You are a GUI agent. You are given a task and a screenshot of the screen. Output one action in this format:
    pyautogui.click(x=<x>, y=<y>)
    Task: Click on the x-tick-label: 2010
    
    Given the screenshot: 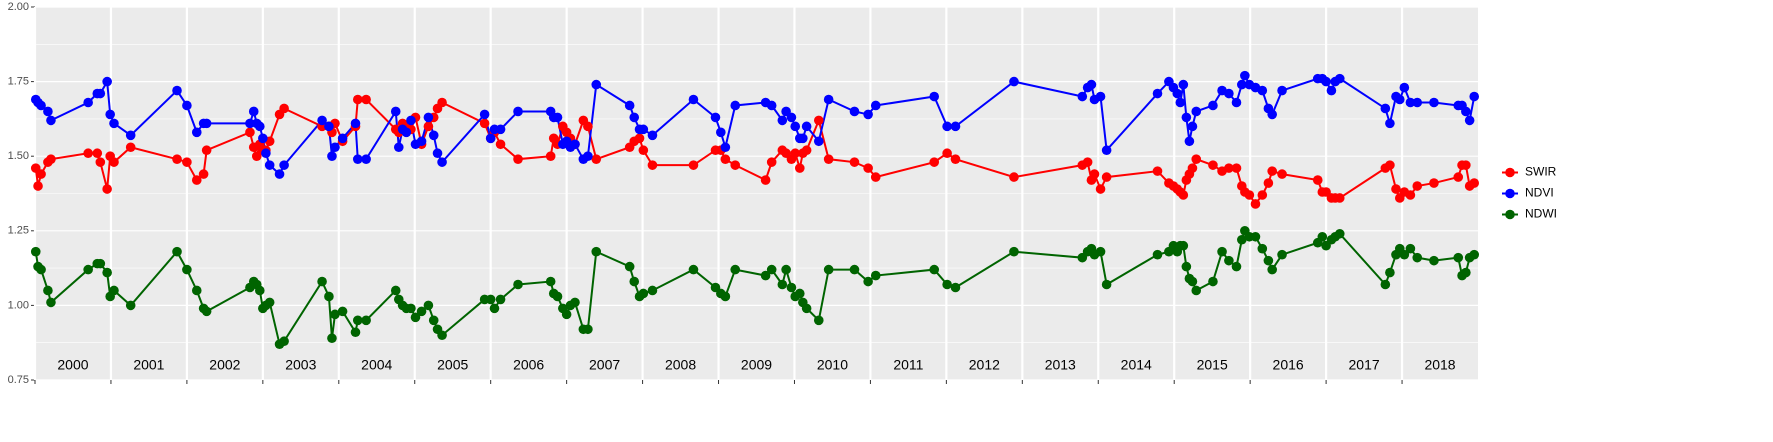 What is the action you would take?
    pyautogui.click(x=832, y=365)
    